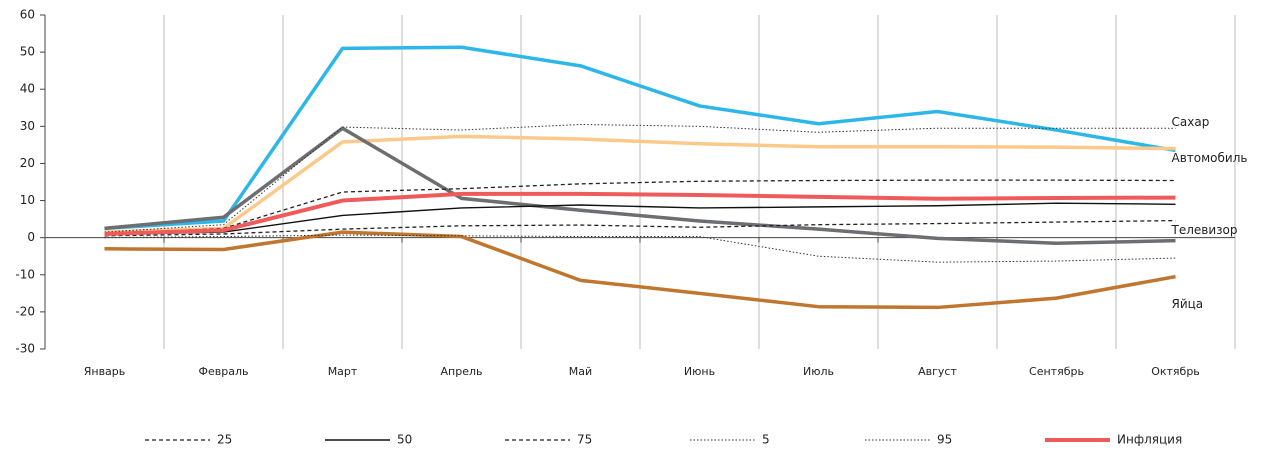 Image resolution: width=1277 pixels, height=457 pixels. I want to click on y-tick-label: 30, so click(27, 126).